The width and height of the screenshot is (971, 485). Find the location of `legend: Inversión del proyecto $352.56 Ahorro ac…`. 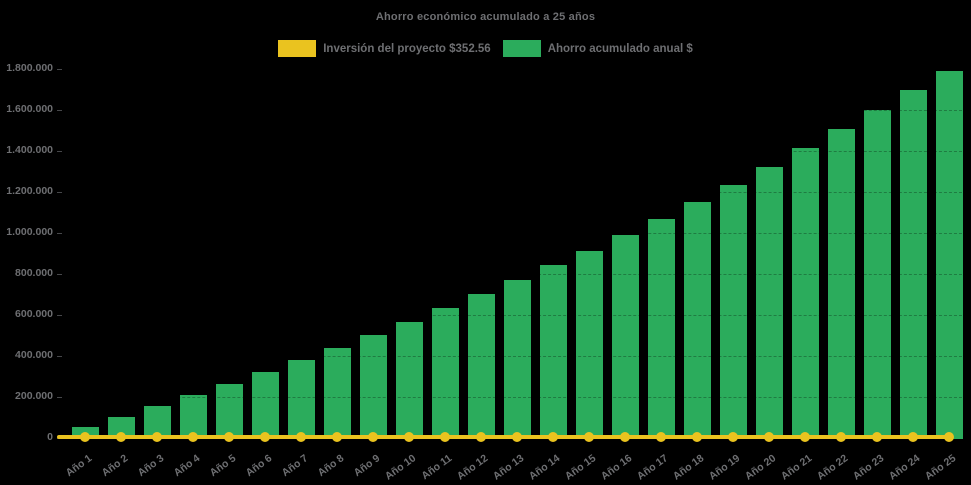

legend: Inversión del proyecto $352.56 Ahorro ac… is located at coordinates (485, 48).